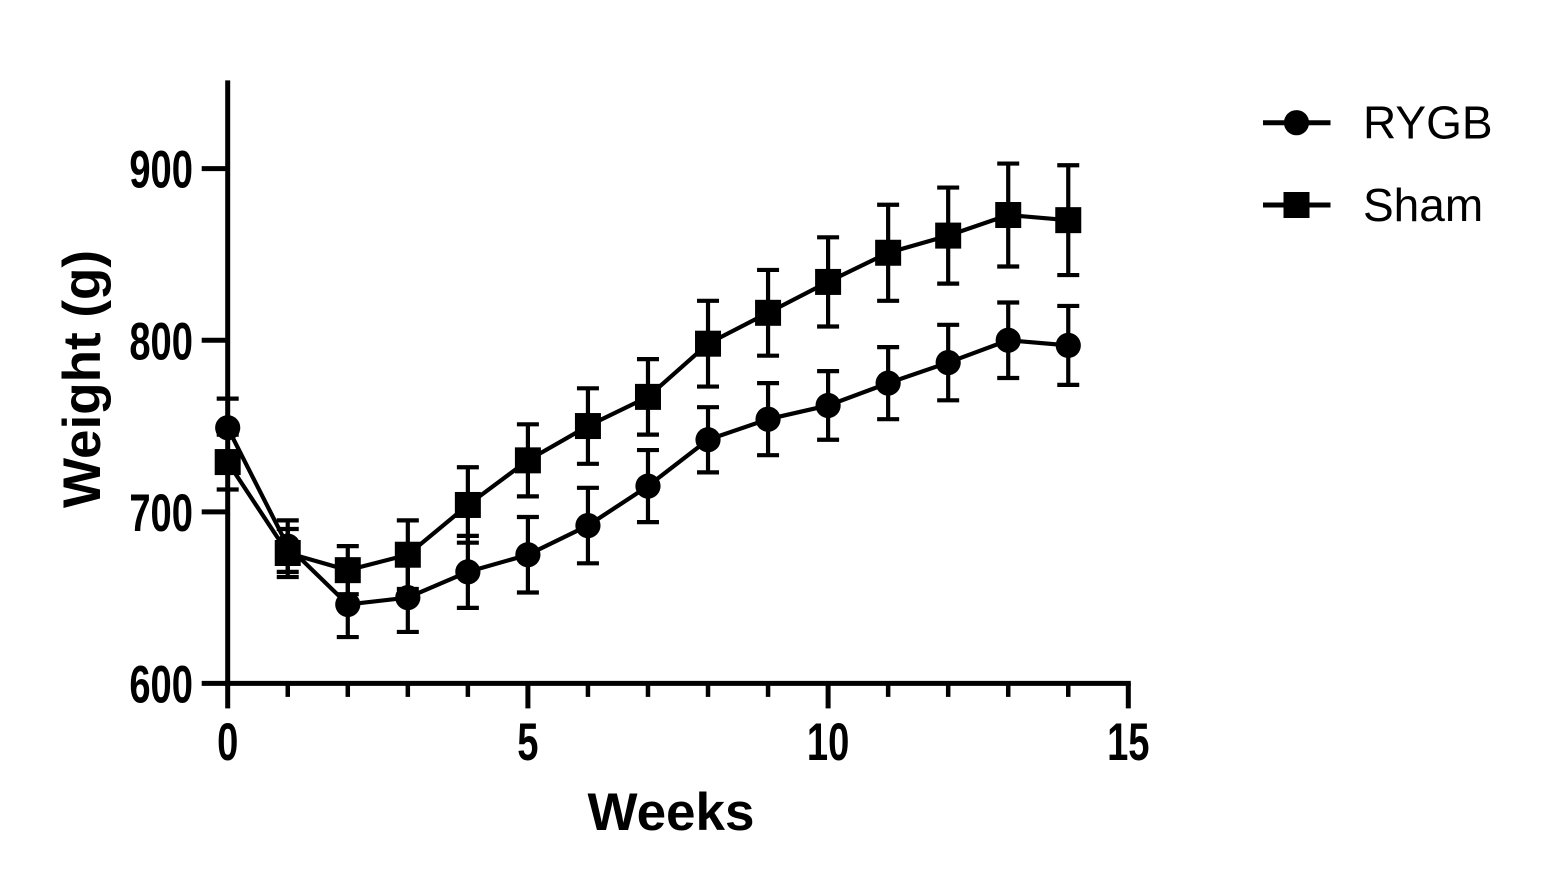 This screenshot has width=1549, height=886. I want to click on x-tick-label-10: 10, so click(828, 742).